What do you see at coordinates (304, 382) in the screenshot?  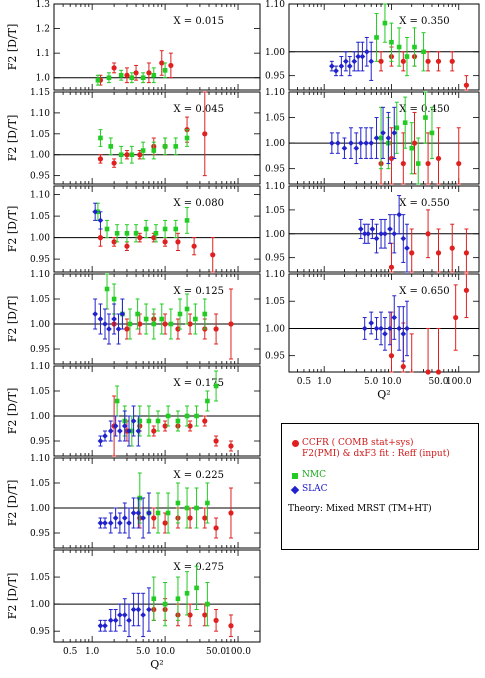 I see `panel-11-xtick-label: 0.5` at bounding box center [304, 382].